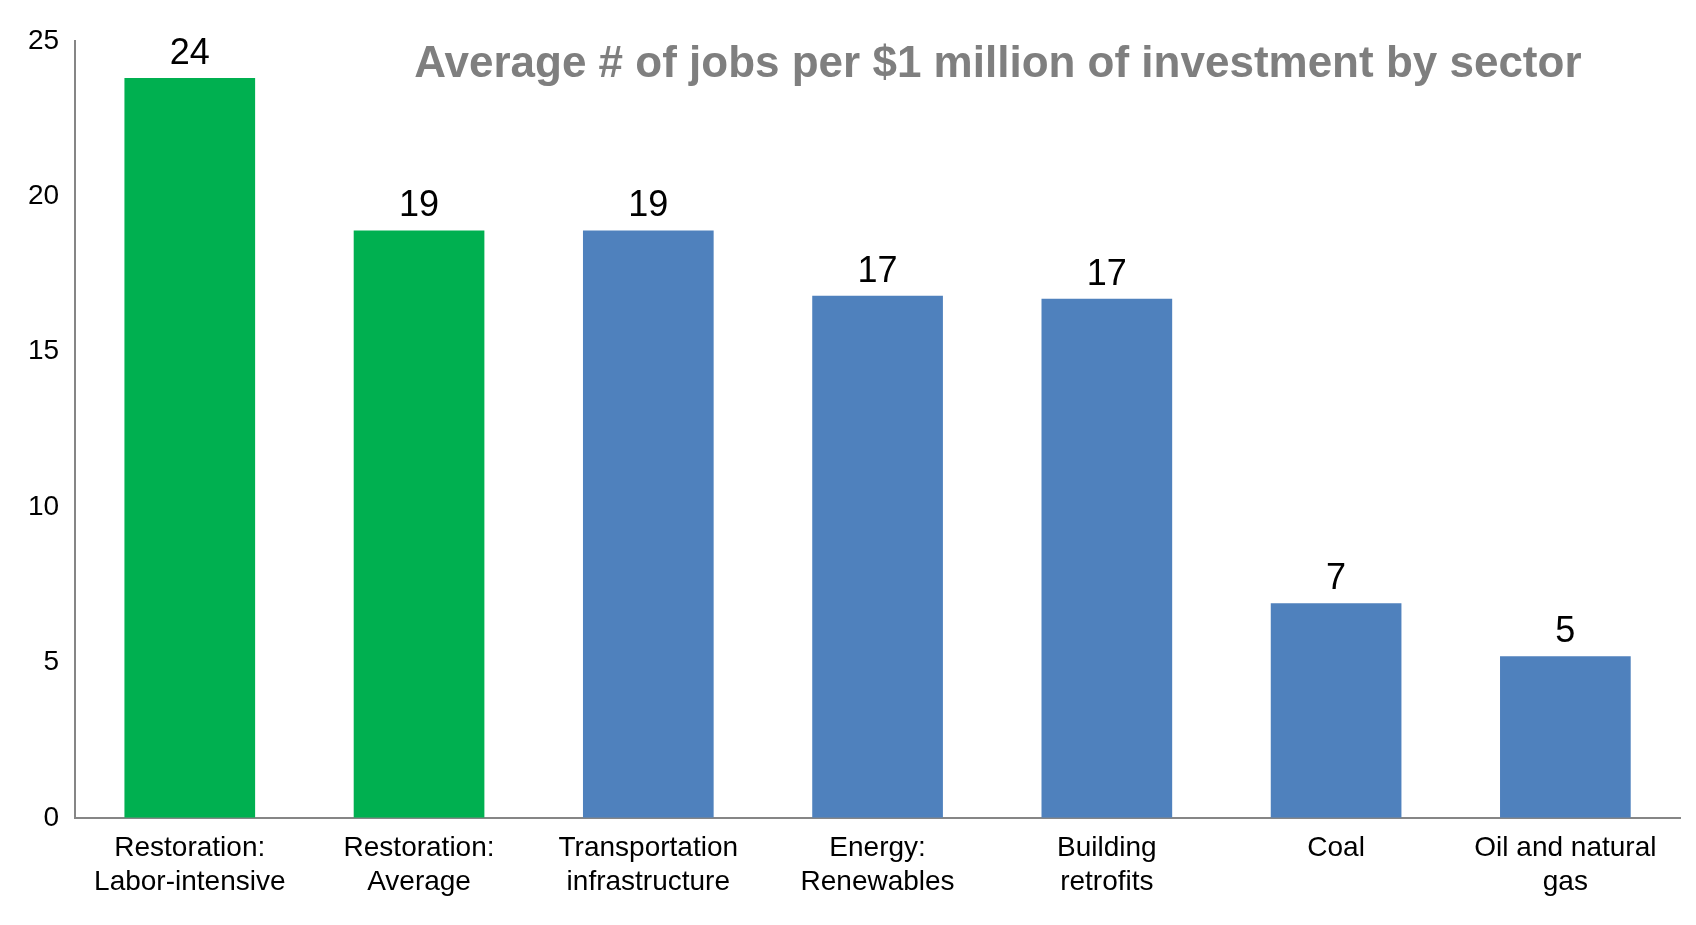  What do you see at coordinates (43, 39) in the screenshot?
I see `y-tick-label: 25` at bounding box center [43, 39].